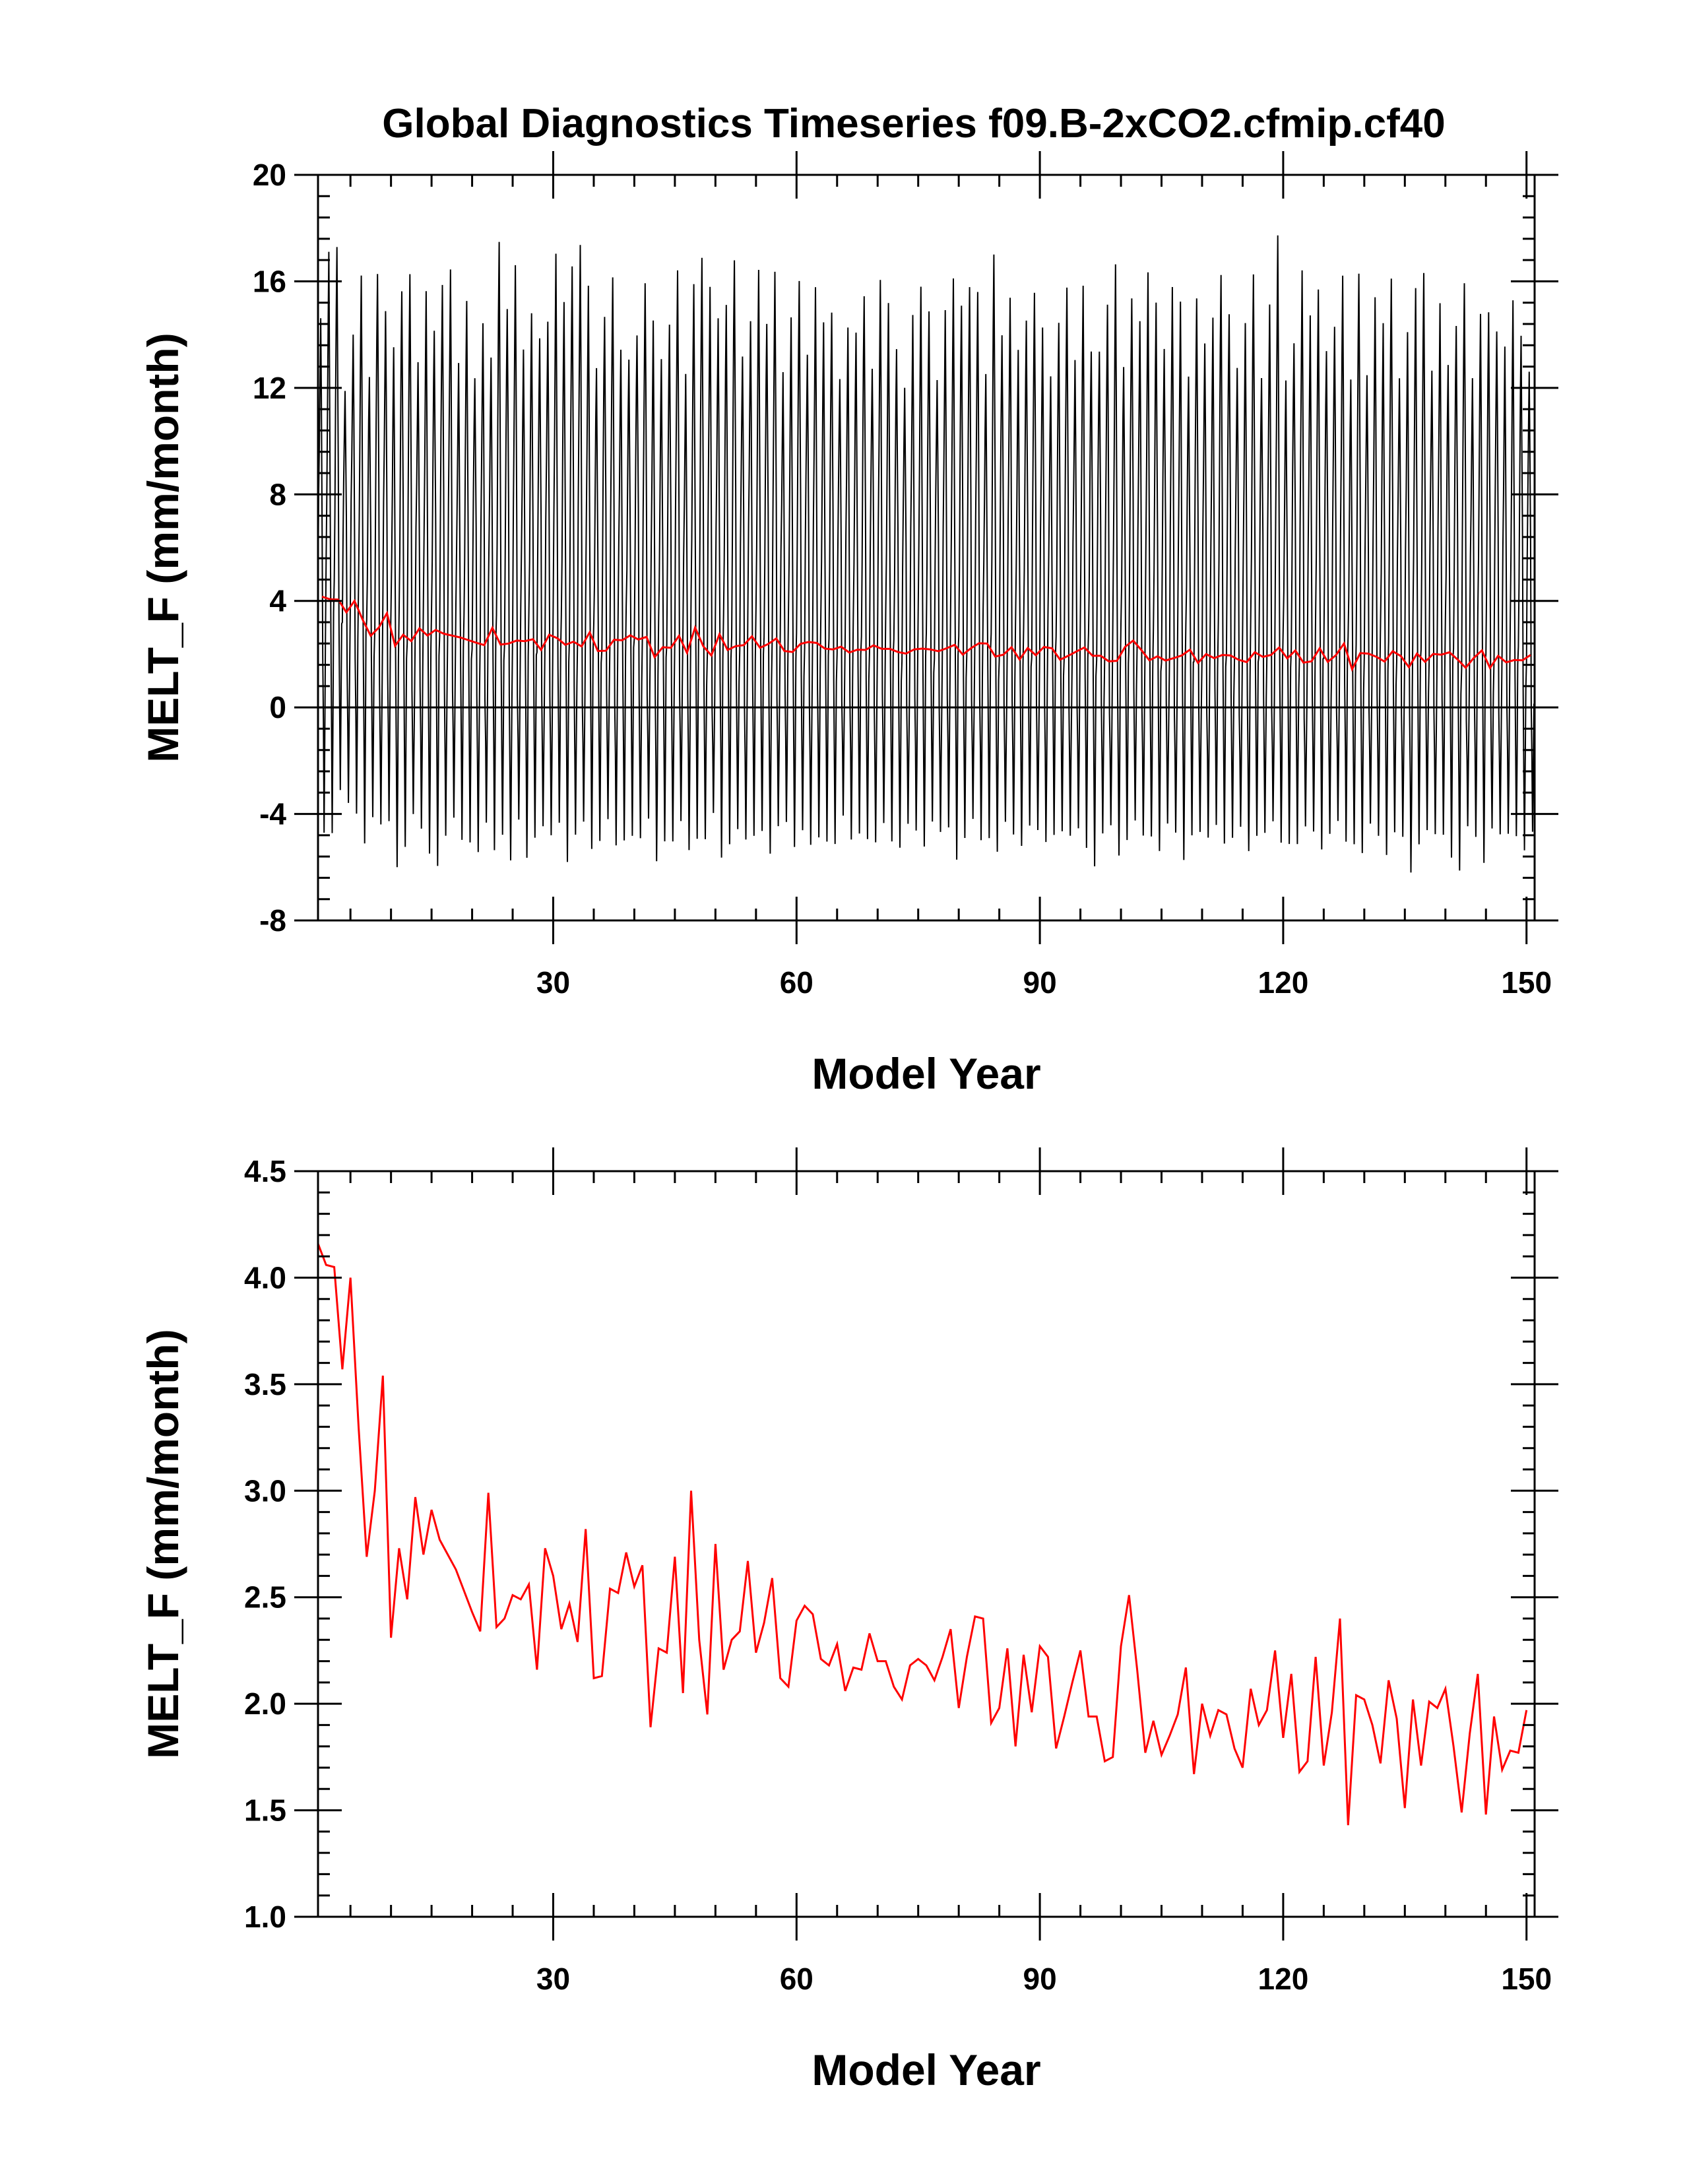 The image size is (1689, 2184). What do you see at coordinates (265, 1384) in the screenshot?
I see `bottom-y-tick-label: 3.5` at bounding box center [265, 1384].